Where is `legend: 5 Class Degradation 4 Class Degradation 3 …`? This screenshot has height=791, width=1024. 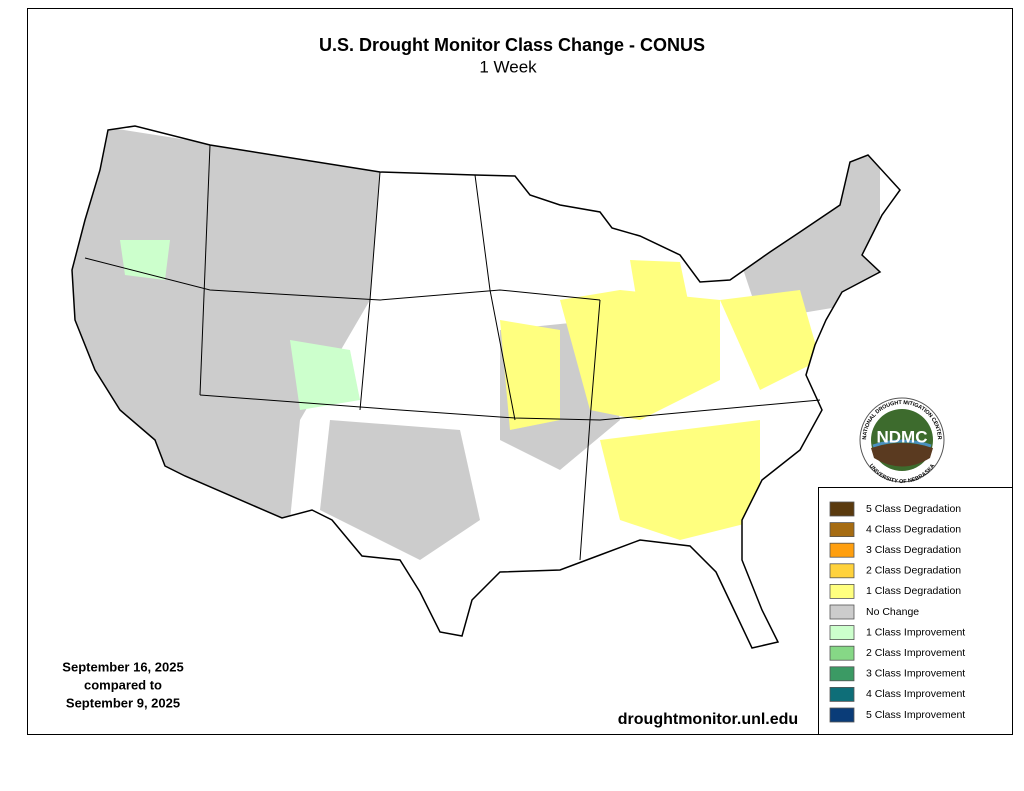 legend: 5 Class Degradation 4 Class Degradation 3 … is located at coordinates (897, 612).